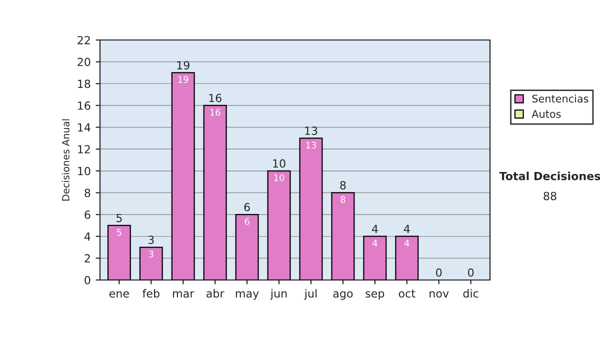  I want to click on x-tick-label: may, so click(247, 295).